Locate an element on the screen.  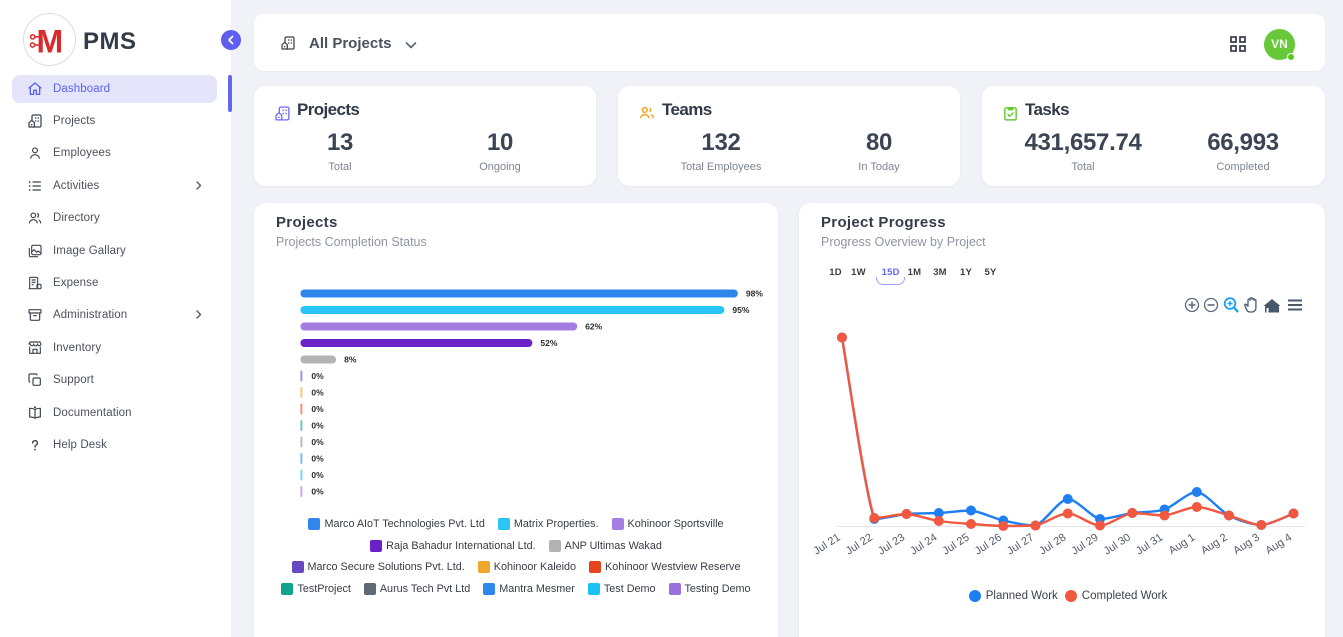
svg-text: Jul 30 is located at coordinates (1117, 544).